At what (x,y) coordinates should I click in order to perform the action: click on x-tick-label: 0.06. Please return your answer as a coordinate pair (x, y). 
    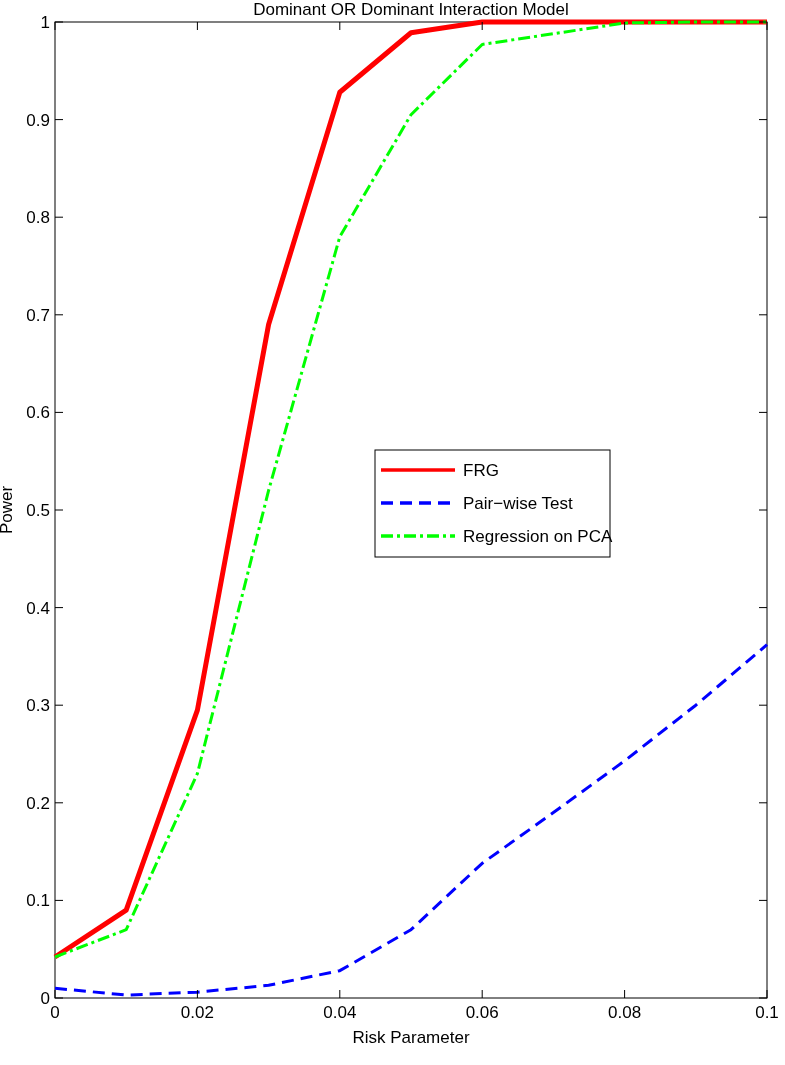
    Looking at the image, I should click on (482, 1012).